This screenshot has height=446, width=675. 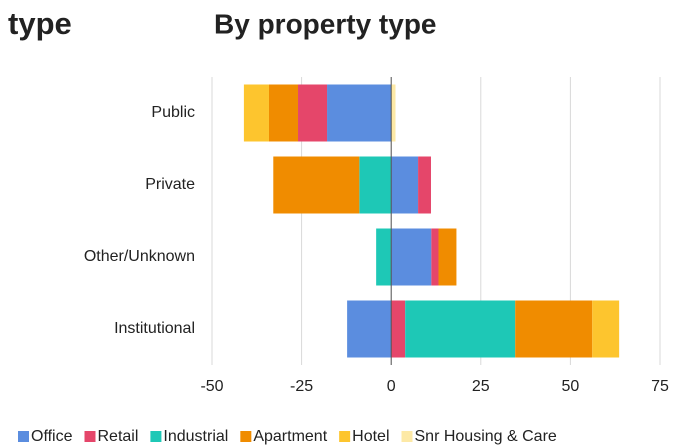 What do you see at coordinates (52, 436) in the screenshot?
I see `legend-label: Office` at bounding box center [52, 436].